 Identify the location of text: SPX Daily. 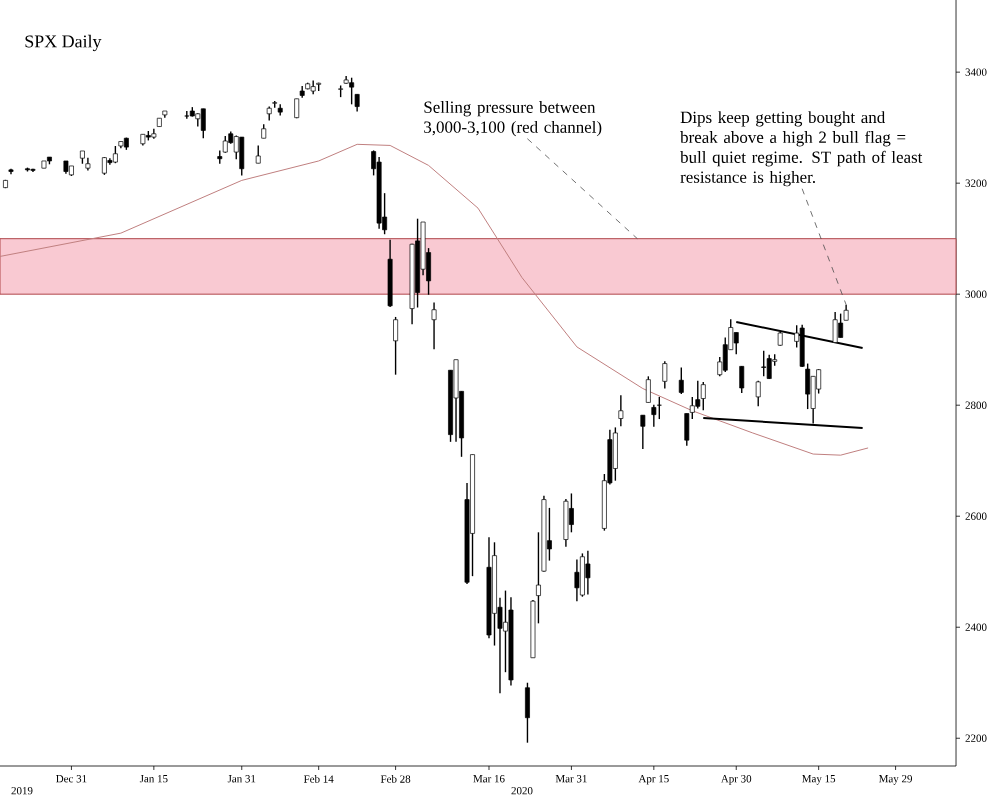
(63, 43).